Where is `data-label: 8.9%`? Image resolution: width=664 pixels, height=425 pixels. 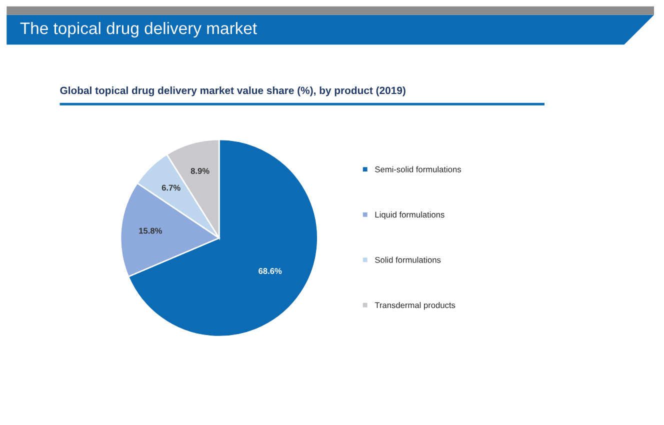 data-label: 8.9% is located at coordinates (200, 171).